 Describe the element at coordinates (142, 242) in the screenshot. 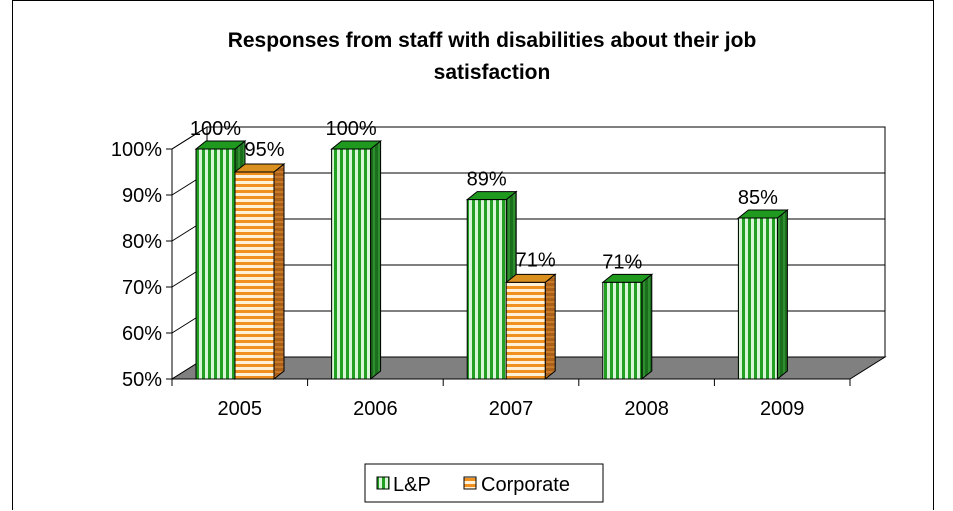

I see `y-tick-label: 80%` at that location.